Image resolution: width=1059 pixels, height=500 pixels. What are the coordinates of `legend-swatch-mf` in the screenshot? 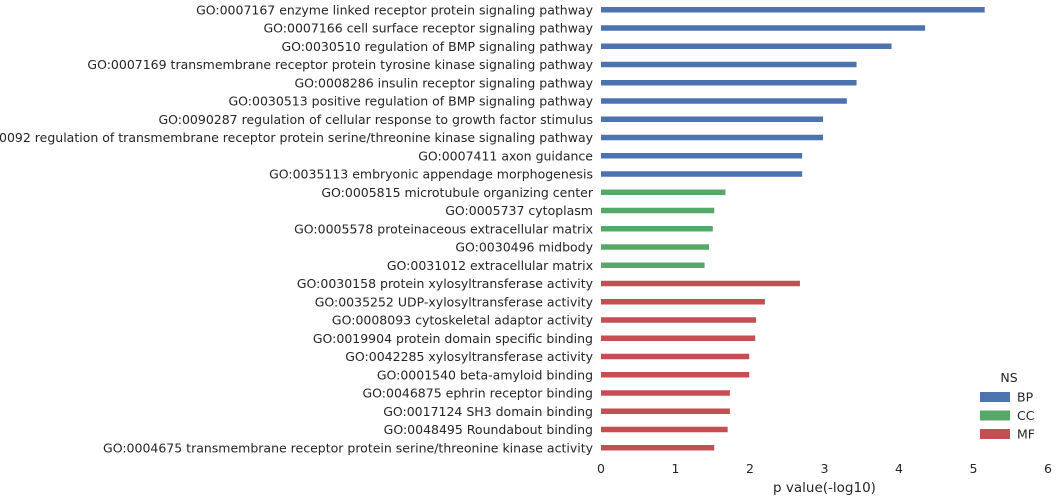 It's located at (995, 434).